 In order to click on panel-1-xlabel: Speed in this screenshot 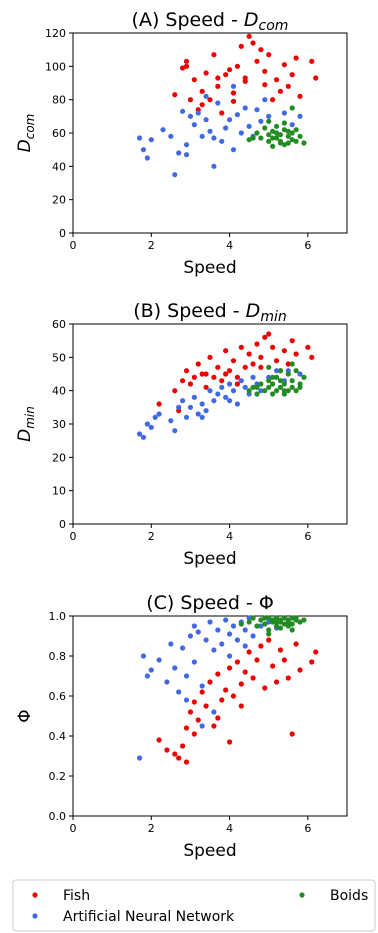, I will do `click(209, 268)`.